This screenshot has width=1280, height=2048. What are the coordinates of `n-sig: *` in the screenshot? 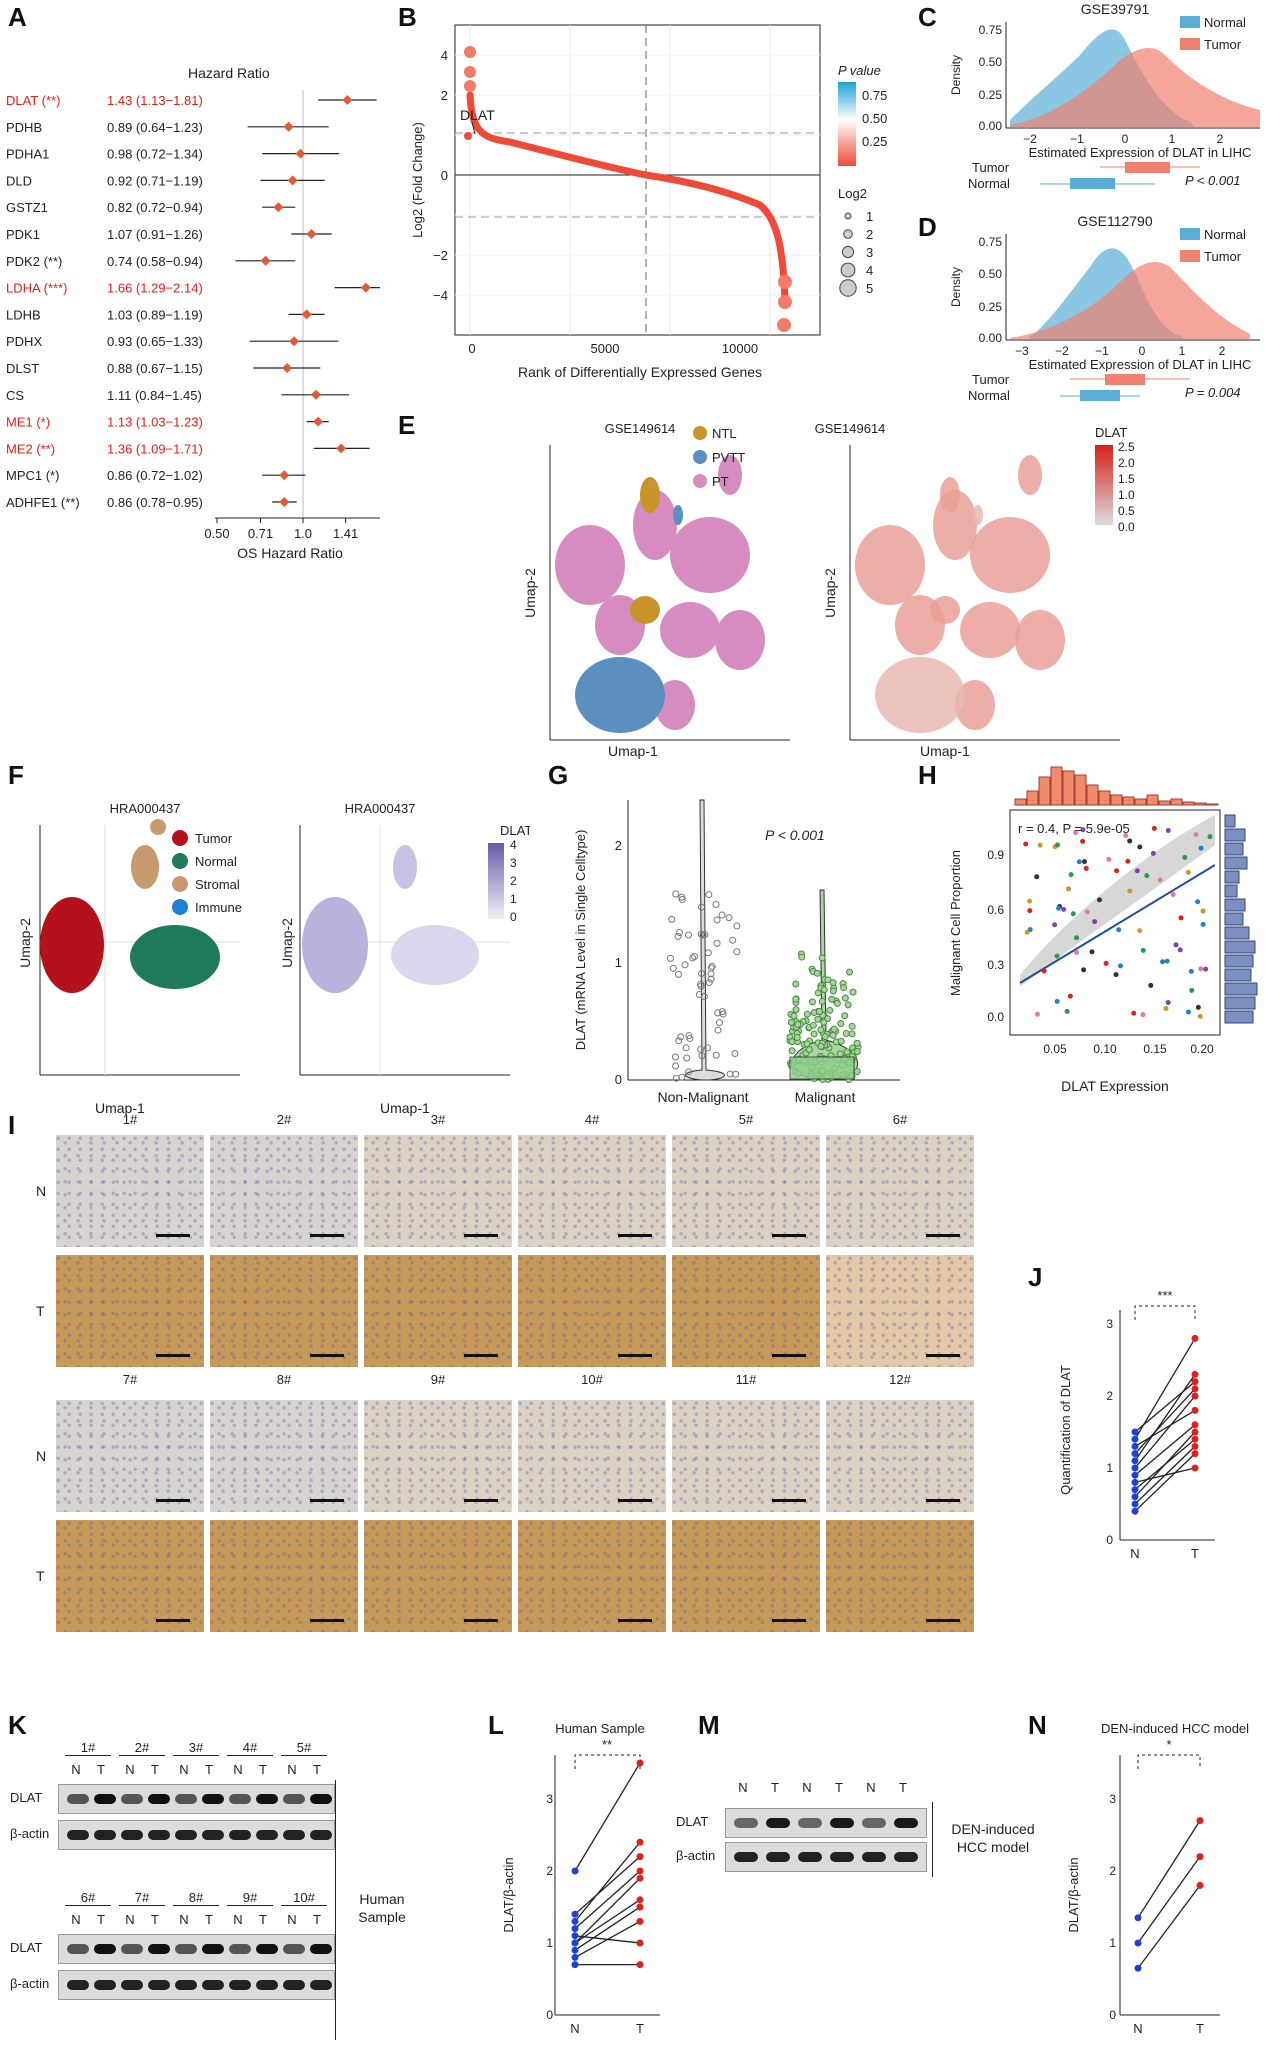 It's located at (1168, 1744).